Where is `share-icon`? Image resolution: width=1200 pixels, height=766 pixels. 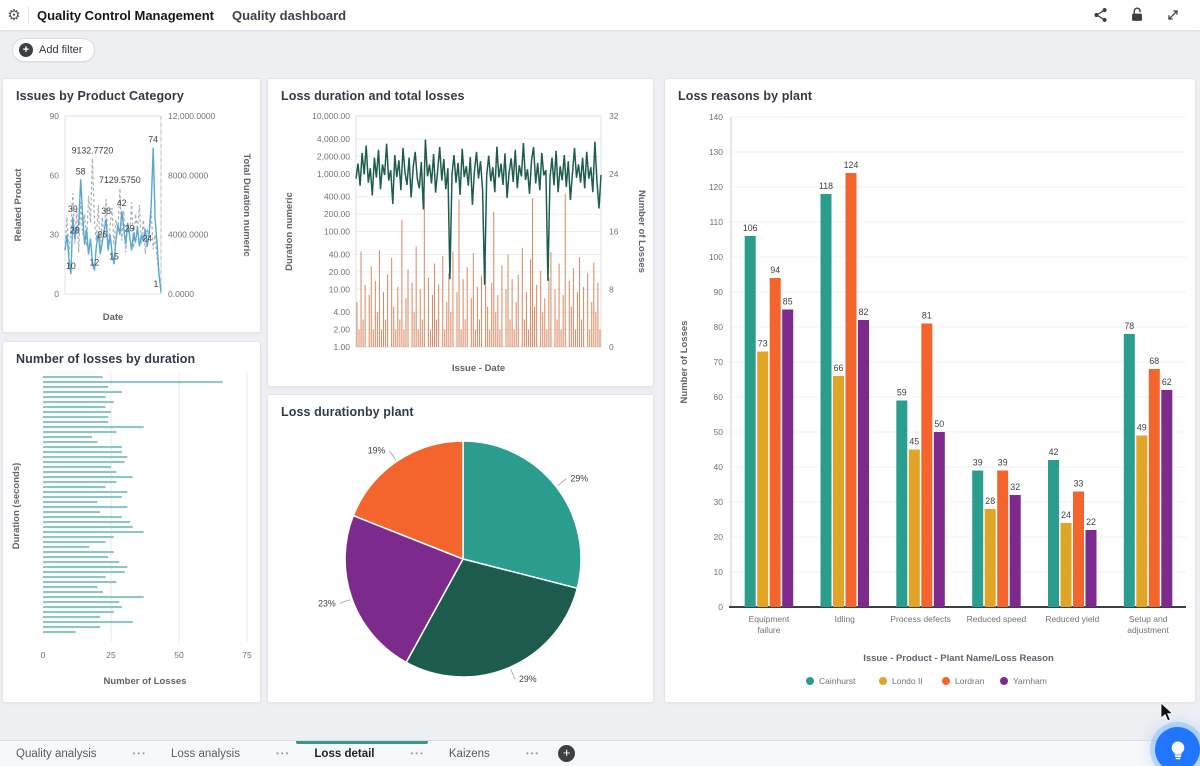 share-icon is located at coordinates (1101, 15).